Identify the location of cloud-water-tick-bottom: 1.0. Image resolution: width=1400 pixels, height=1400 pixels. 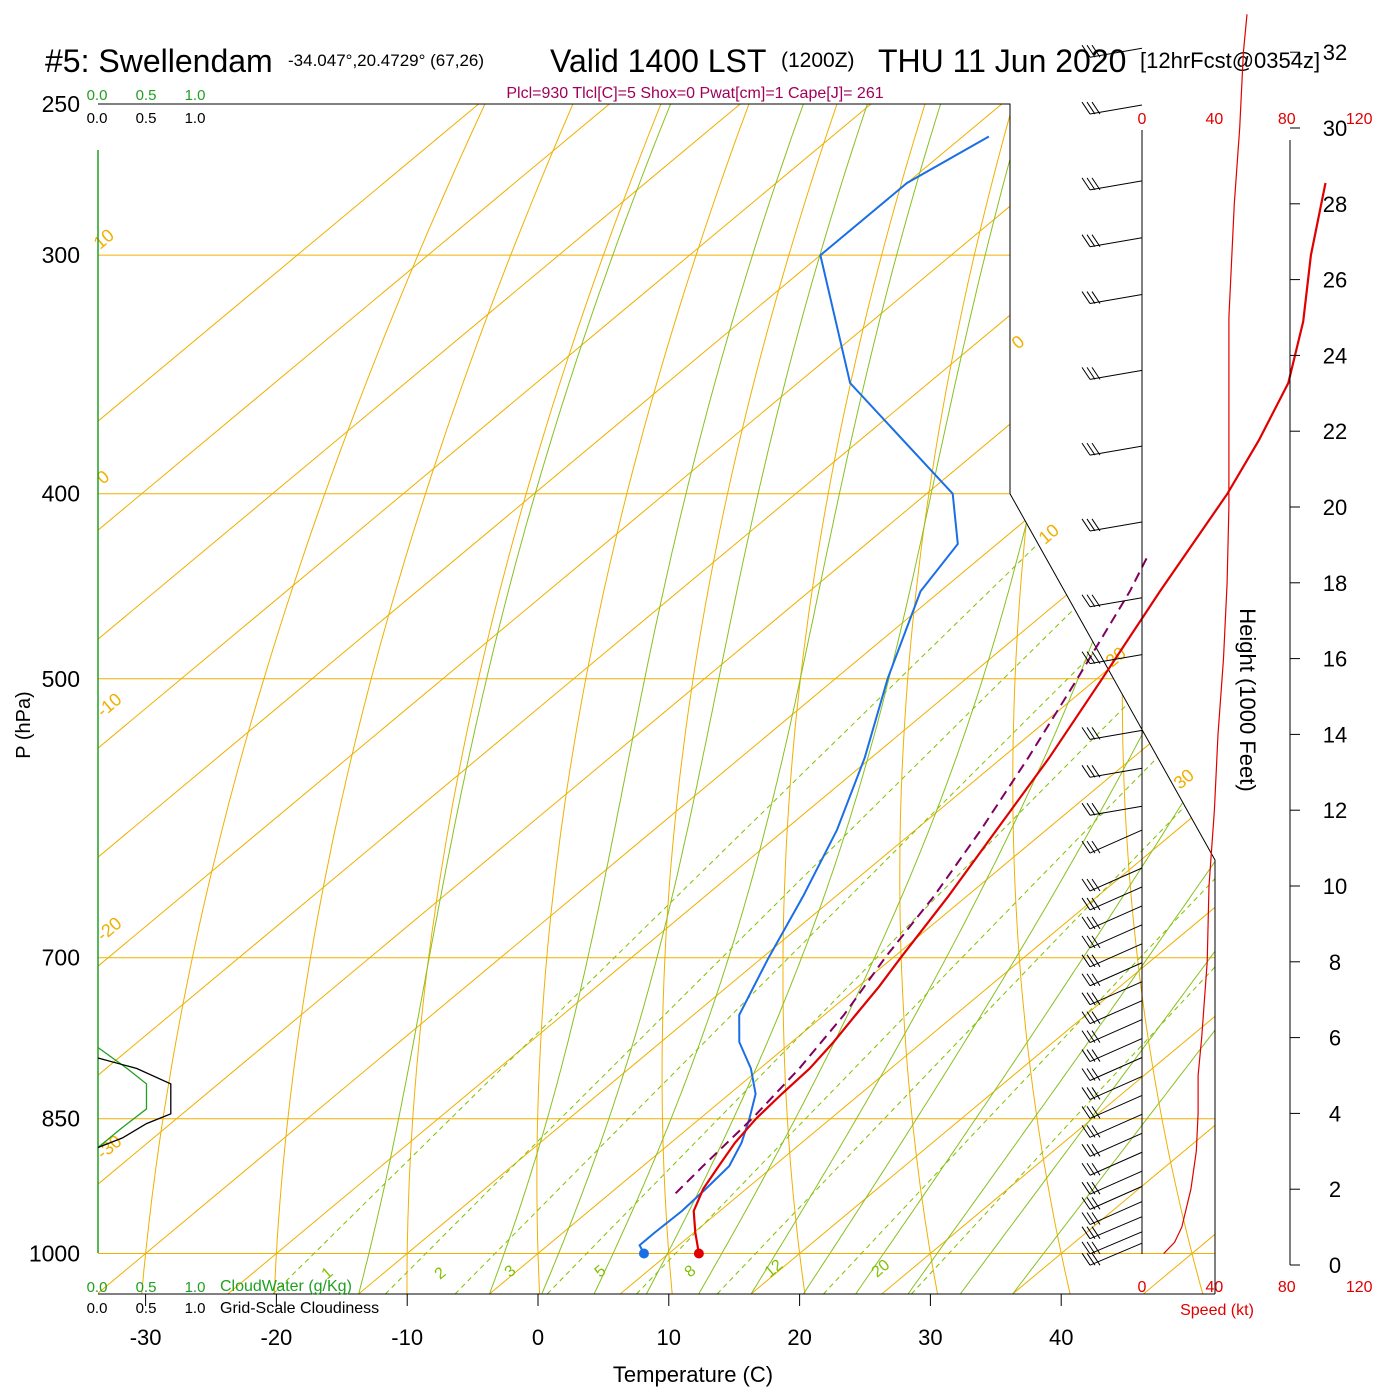
(195, 1287).